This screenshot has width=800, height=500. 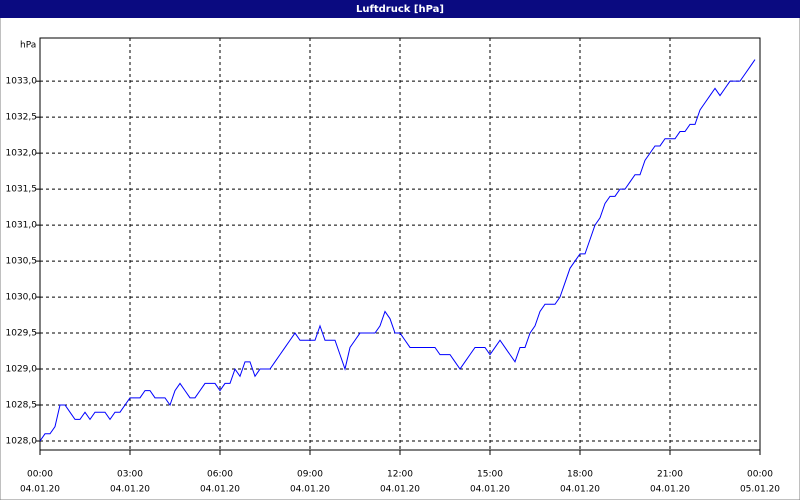 I want to click on y-tick-label: 1032,0, so click(x=22, y=154).